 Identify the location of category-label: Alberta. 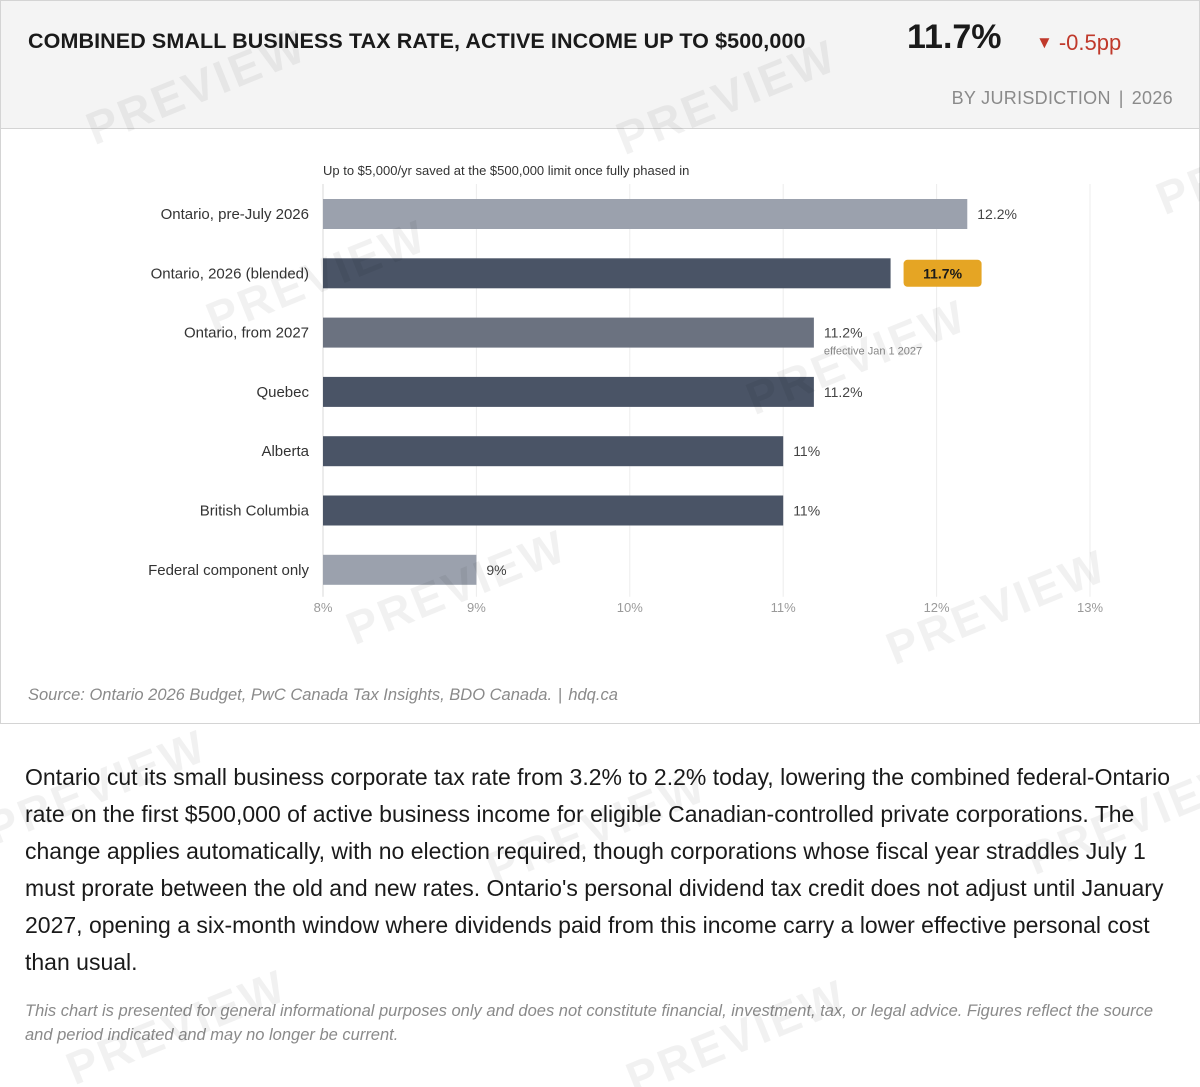
(285, 451).